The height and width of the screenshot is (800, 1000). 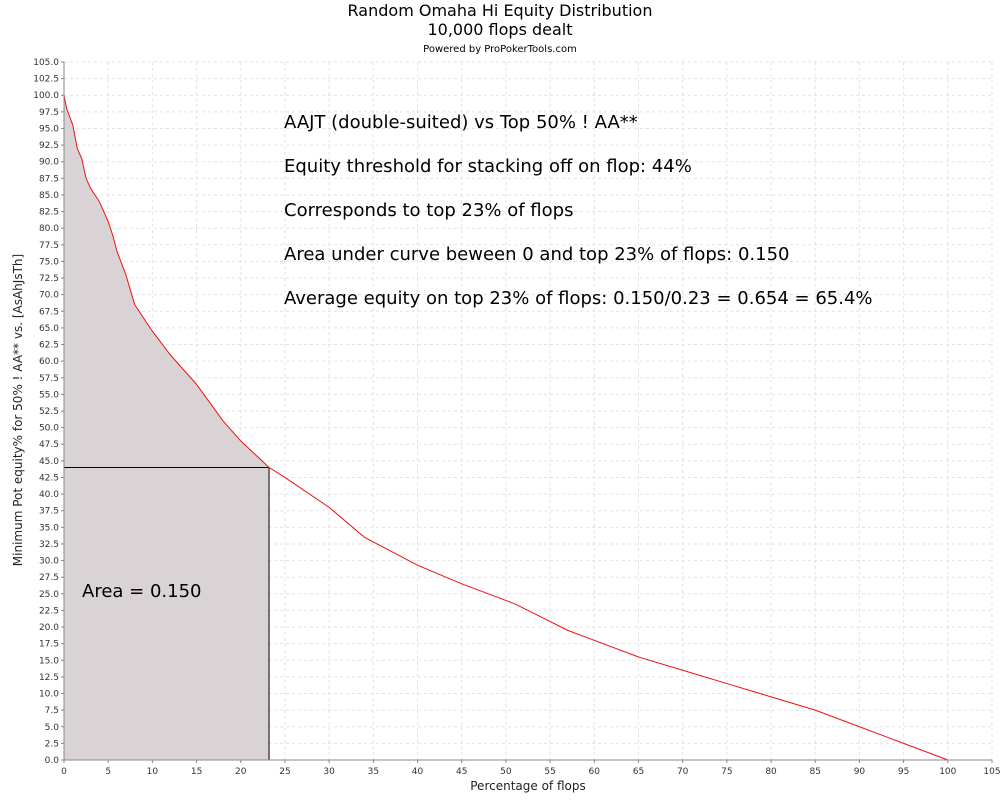 I want to click on y-tick-label: 67.5, so click(x=49, y=312).